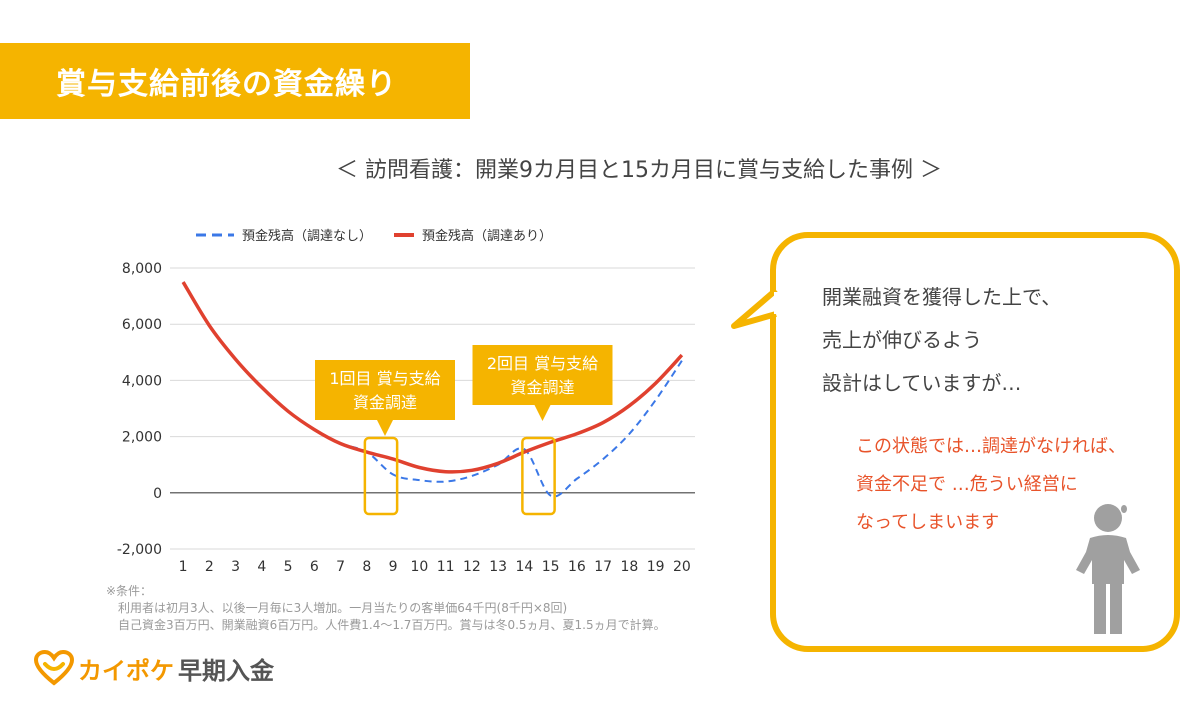  What do you see at coordinates (577, 567) in the screenshot?
I see `x-tick-label: 16` at bounding box center [577, 567].